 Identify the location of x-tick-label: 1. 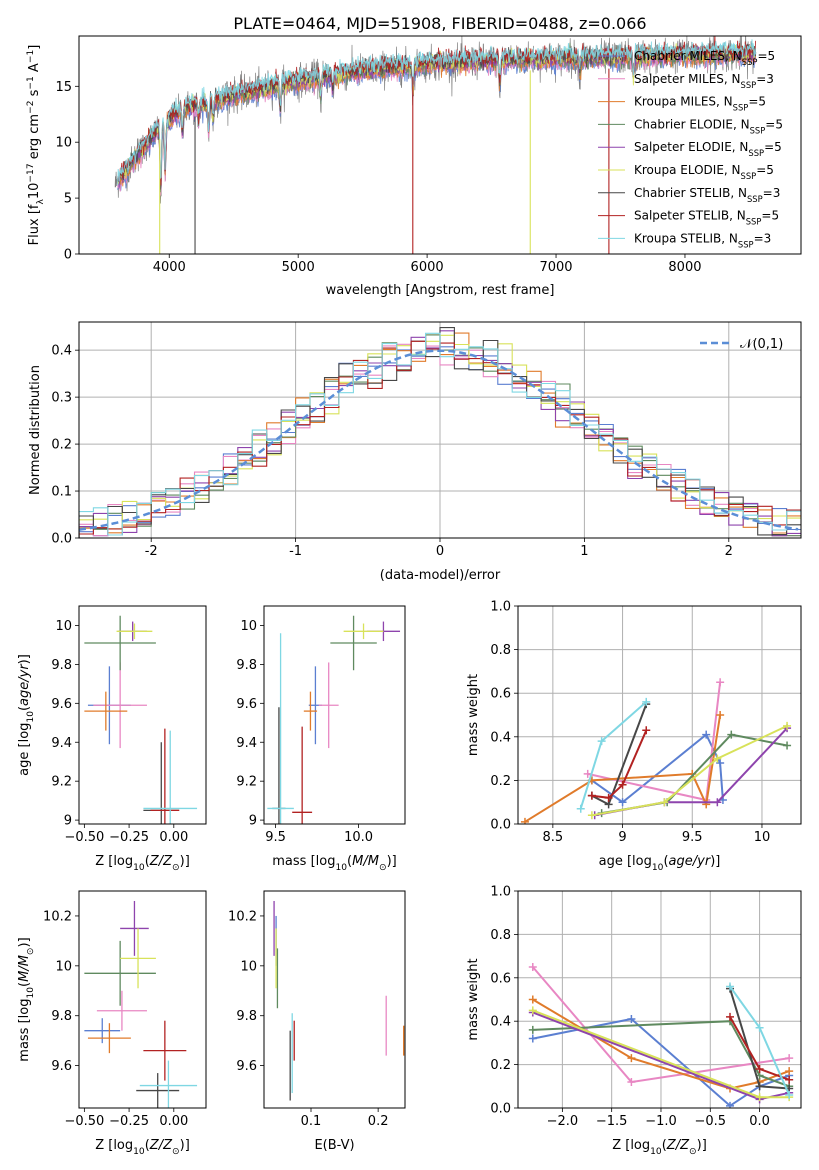
(584, 551).